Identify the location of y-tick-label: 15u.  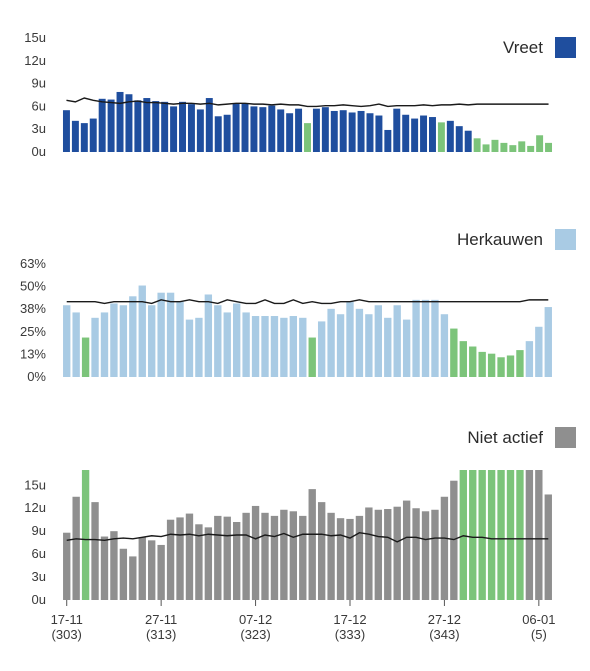
(35, 484).